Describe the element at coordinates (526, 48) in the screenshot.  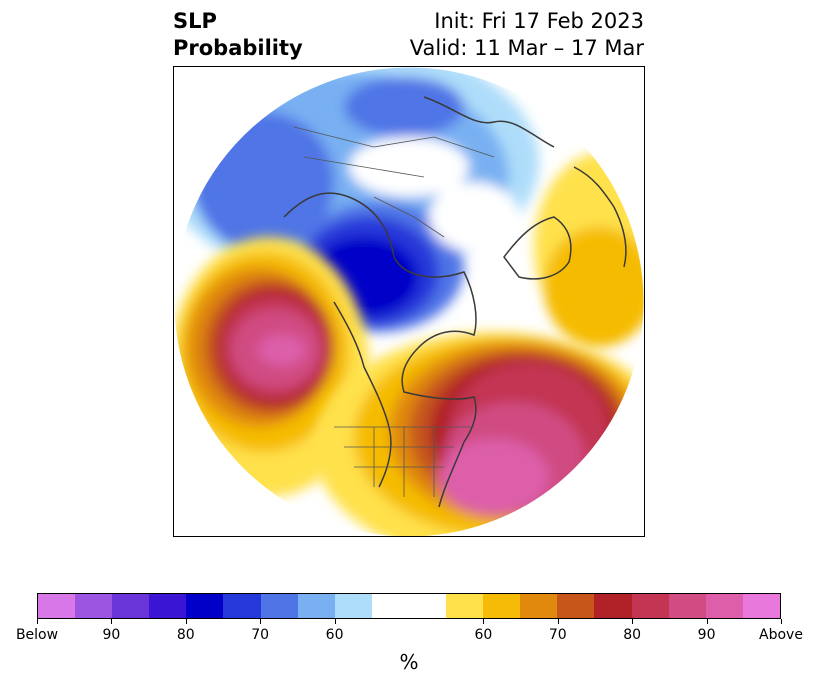
I see `valid-range: Valid: 11 Mar – 17 Mar` at that location.